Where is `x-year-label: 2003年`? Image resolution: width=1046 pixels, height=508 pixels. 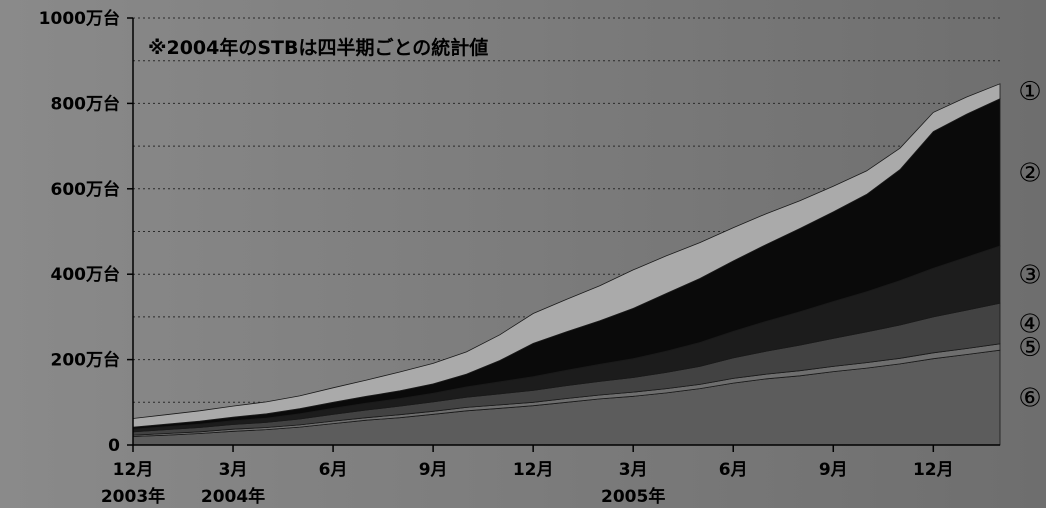
x-year-label: 2003年 is located at coordinates (133, 496).